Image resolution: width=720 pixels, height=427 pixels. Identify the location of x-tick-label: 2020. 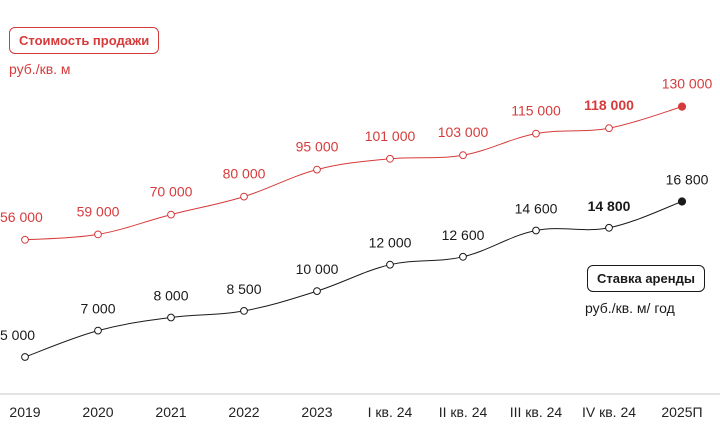
(97, 412).